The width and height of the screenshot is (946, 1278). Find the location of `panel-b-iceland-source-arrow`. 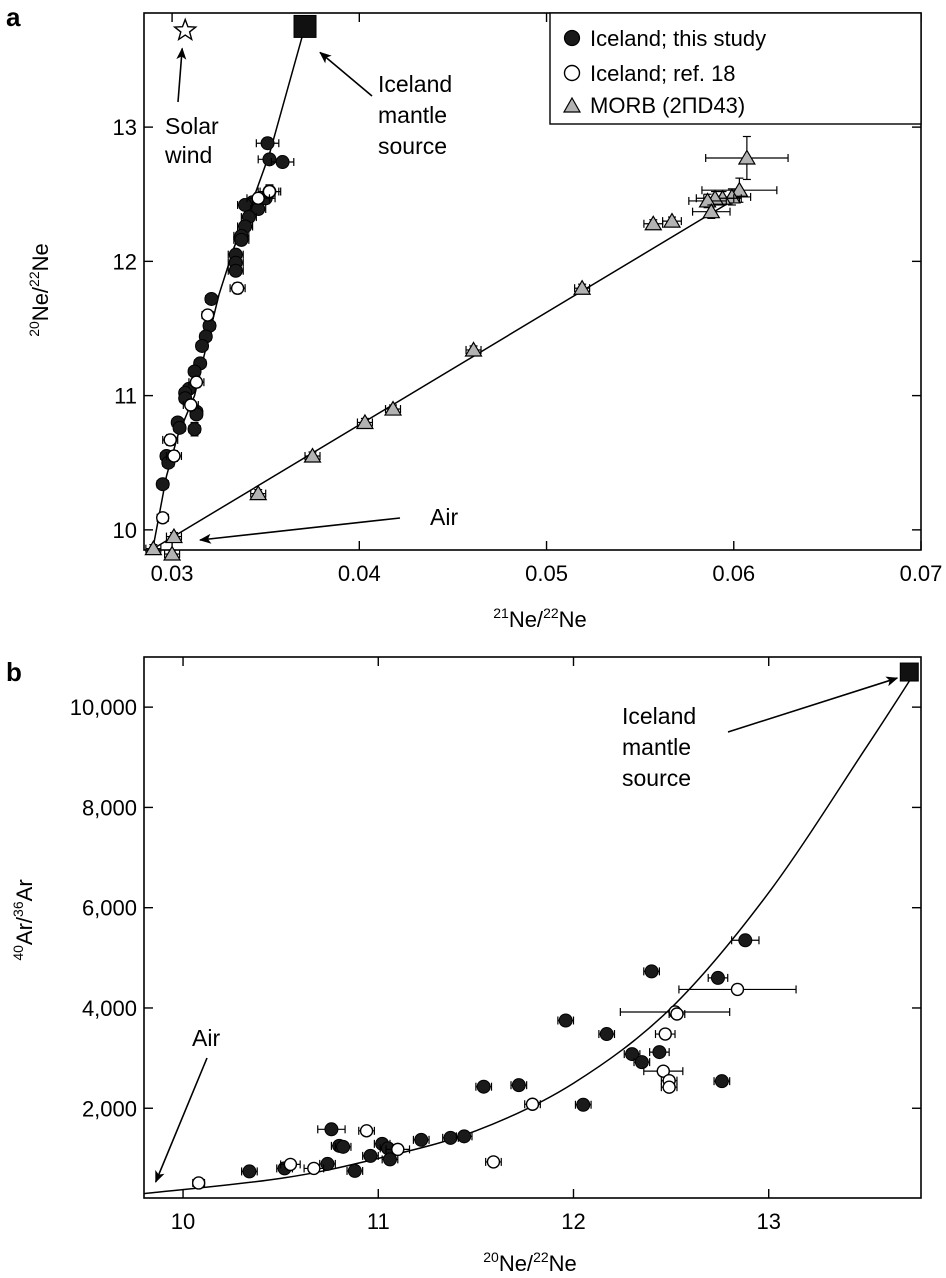

panel-b-iceland-source-arrow is located at coordinates (813, 704).